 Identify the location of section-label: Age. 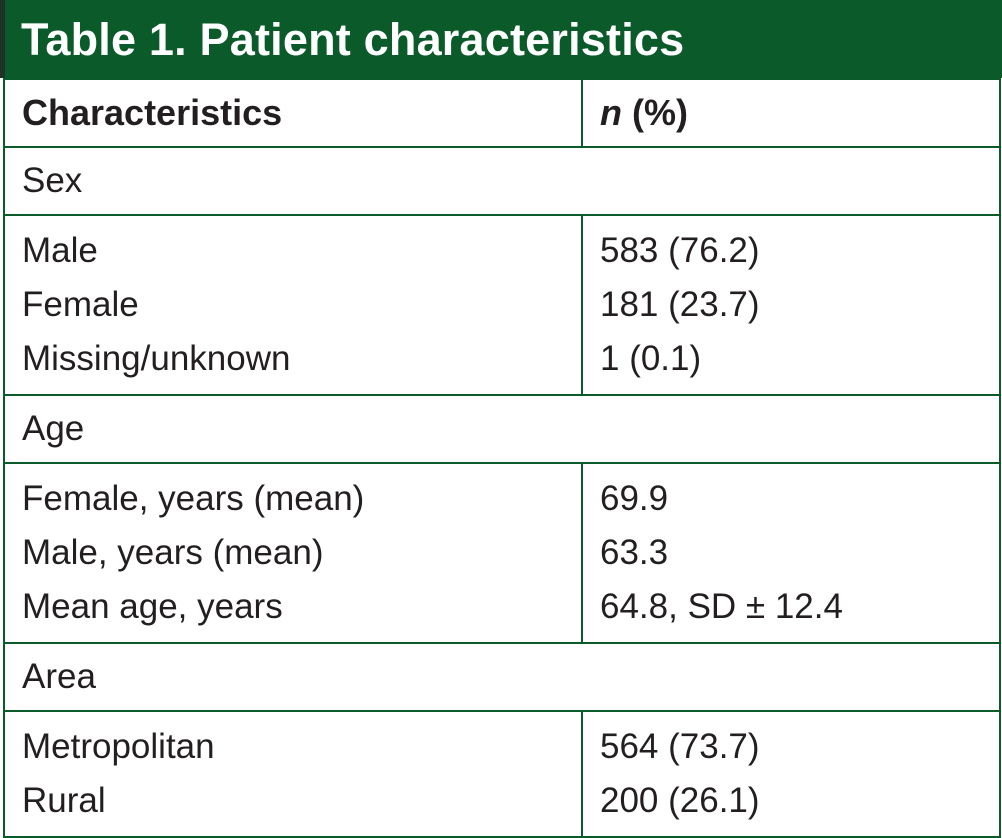
(502, 429).